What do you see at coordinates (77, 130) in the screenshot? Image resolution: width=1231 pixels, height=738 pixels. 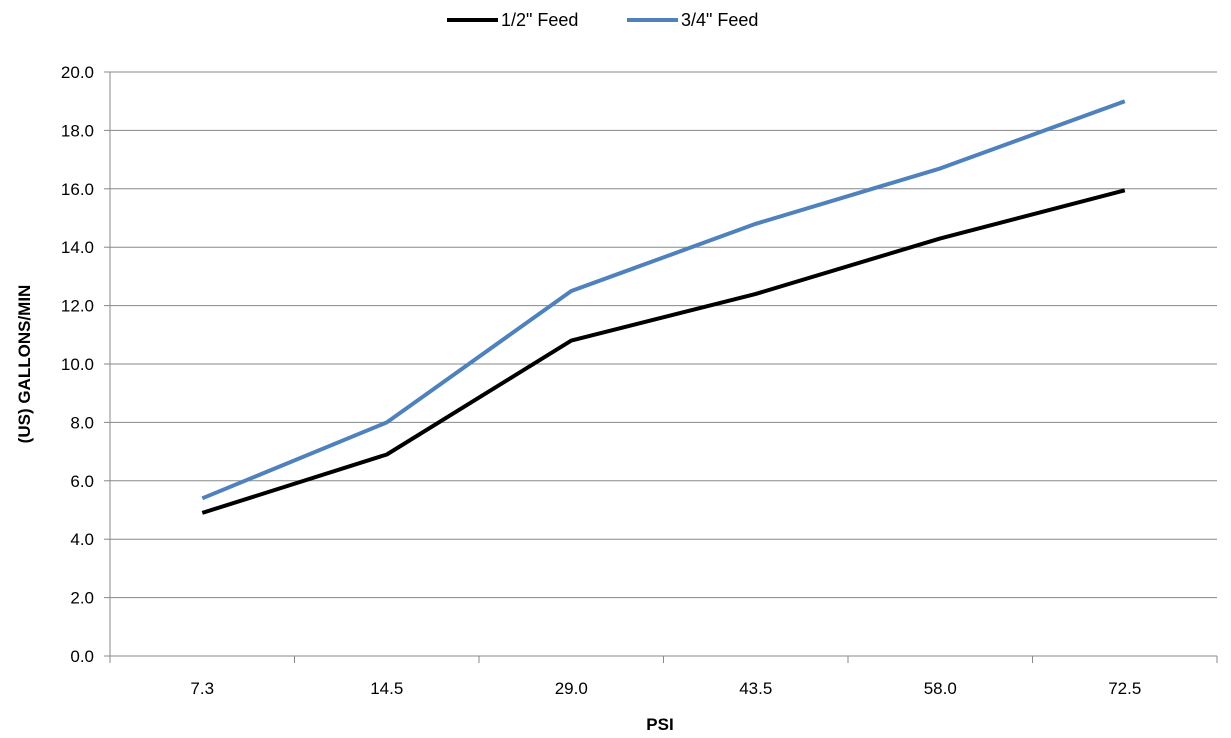 I see `y-tick-label: 18.0` at bounding box center [77, 130].